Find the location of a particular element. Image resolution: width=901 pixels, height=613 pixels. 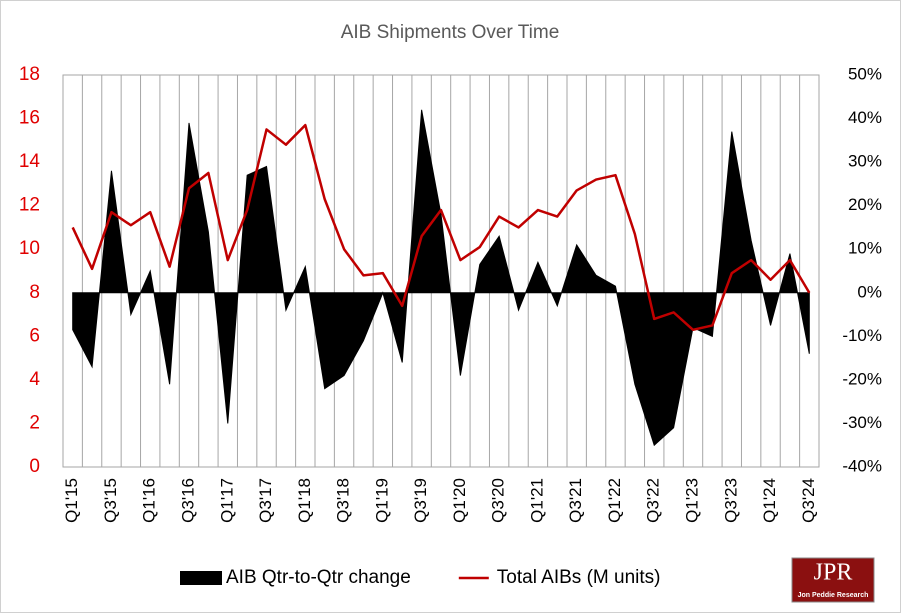

y-tick-label: 8 is located at coordinates (34, 292).